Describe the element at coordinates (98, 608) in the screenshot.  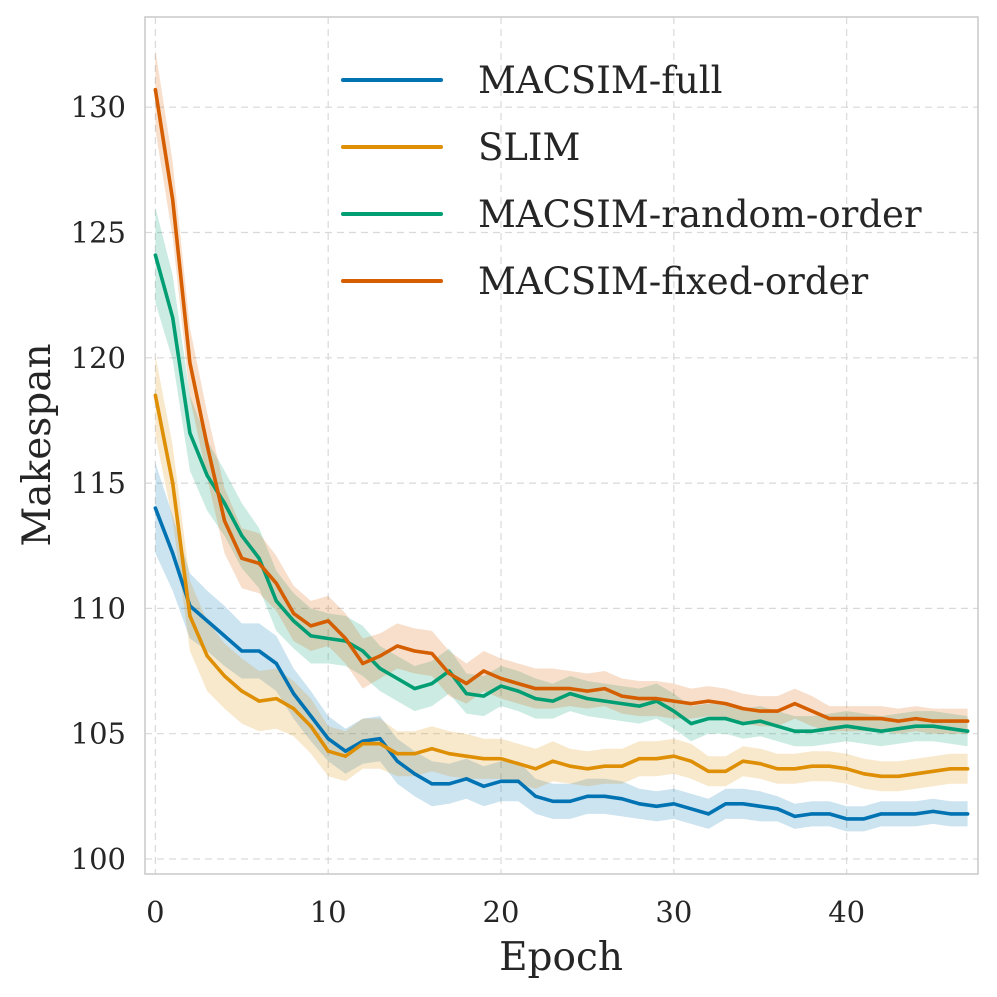
I see `y-tick-label: 110` at that location.